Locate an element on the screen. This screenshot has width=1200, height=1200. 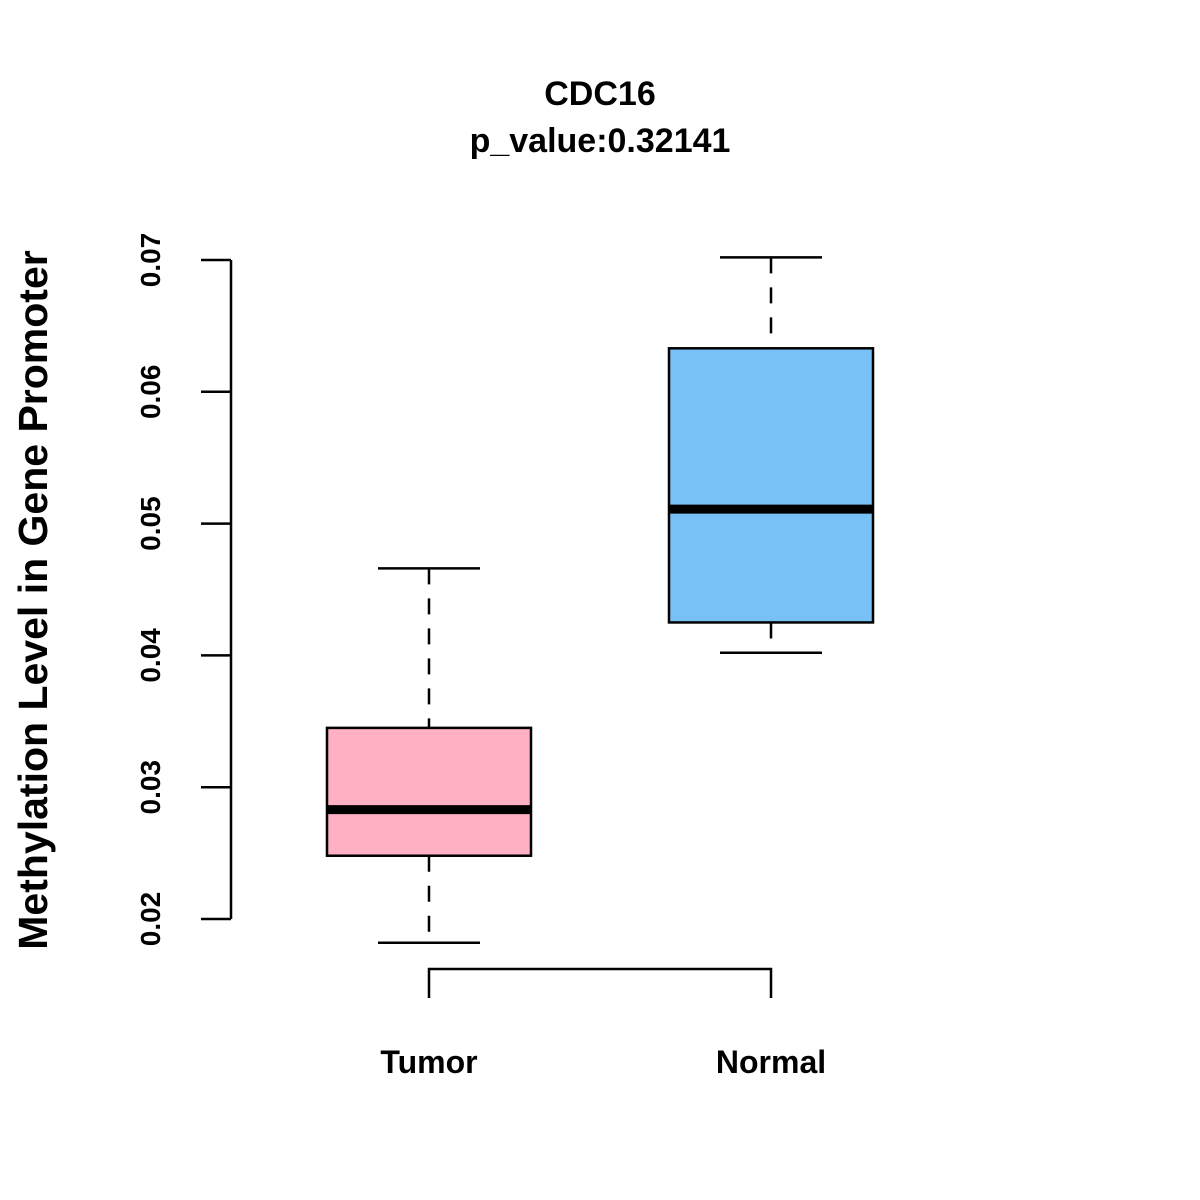
y-tick-label: 0.04 is located at coordinates (150, 655).